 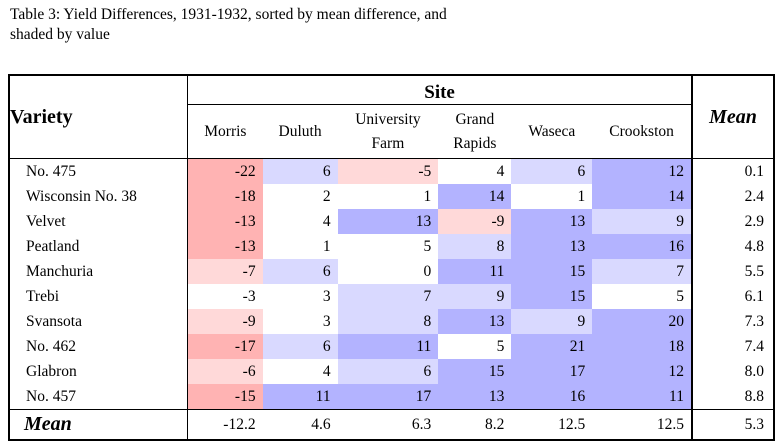 I want to click on variety-name-cell: Trebi, so click(x=98, y=296).